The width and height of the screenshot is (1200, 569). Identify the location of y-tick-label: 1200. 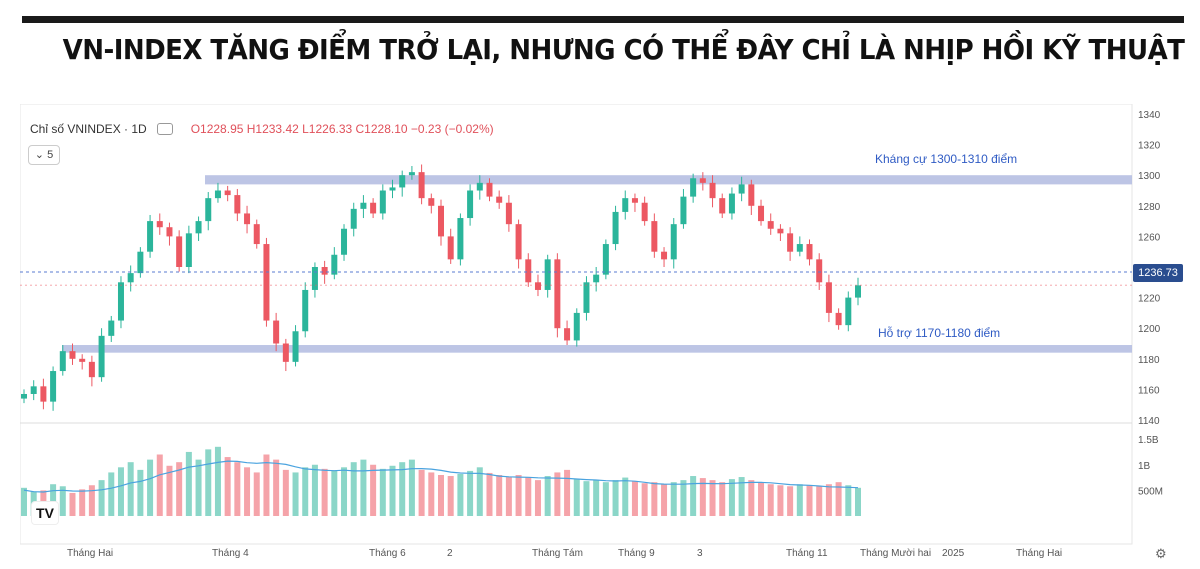
(1149, 329).